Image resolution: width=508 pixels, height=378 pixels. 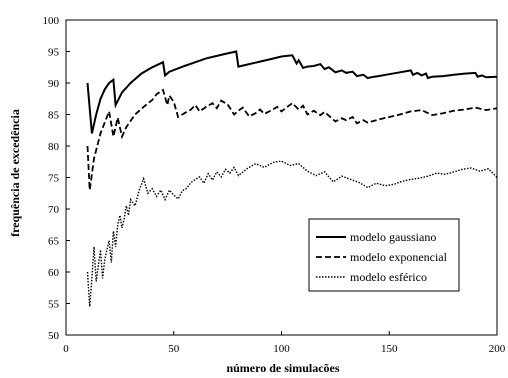 What do you see at coordinates (54, 273) in the screenshot?
I see `y-tick-label: 60` at bounding box center [54, 273].